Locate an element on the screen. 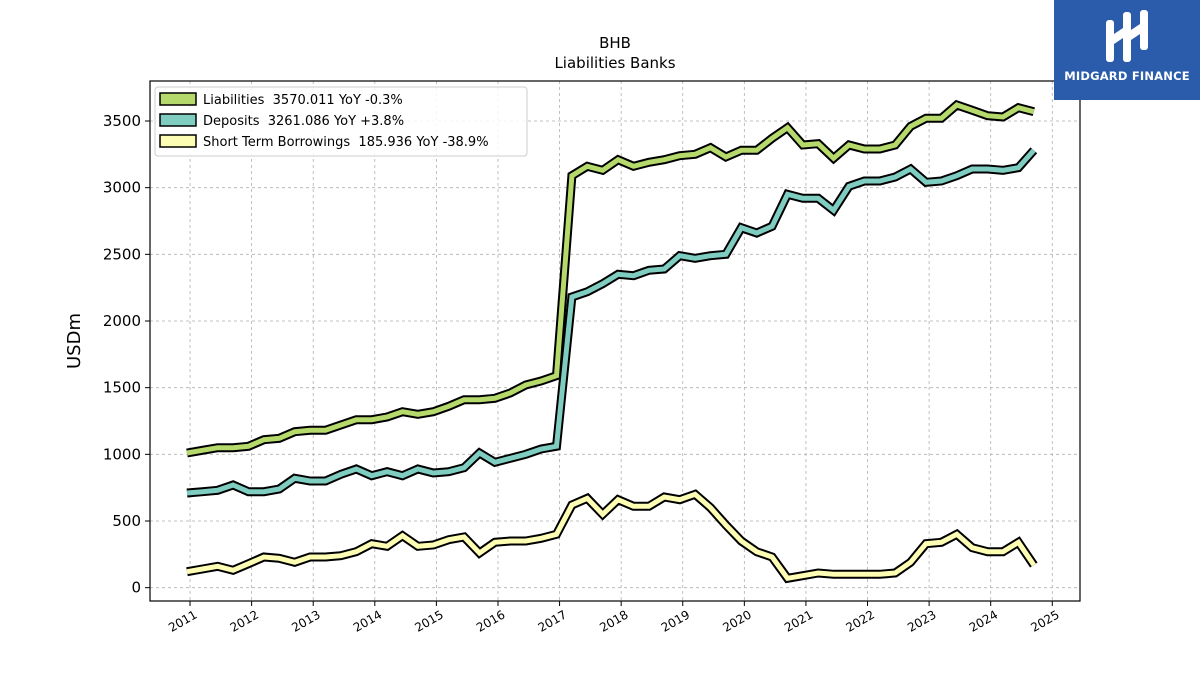 The width and height of the screenshot is (1200, 675). x-tick-label: 2024 is located at coordinates (983, 620).